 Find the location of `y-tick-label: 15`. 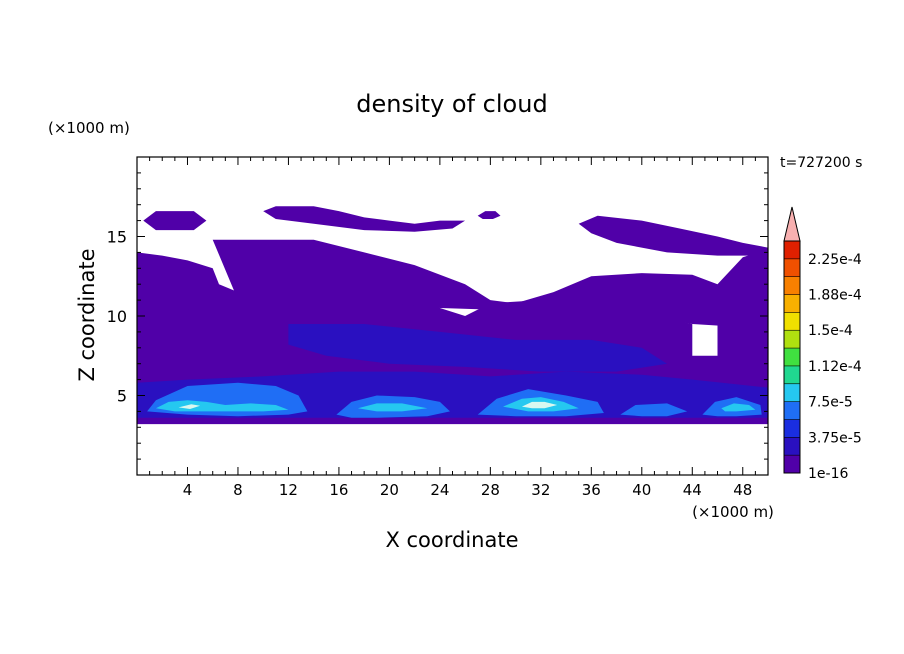

y-tick-label: 15 is located at coordinates (117, 237).